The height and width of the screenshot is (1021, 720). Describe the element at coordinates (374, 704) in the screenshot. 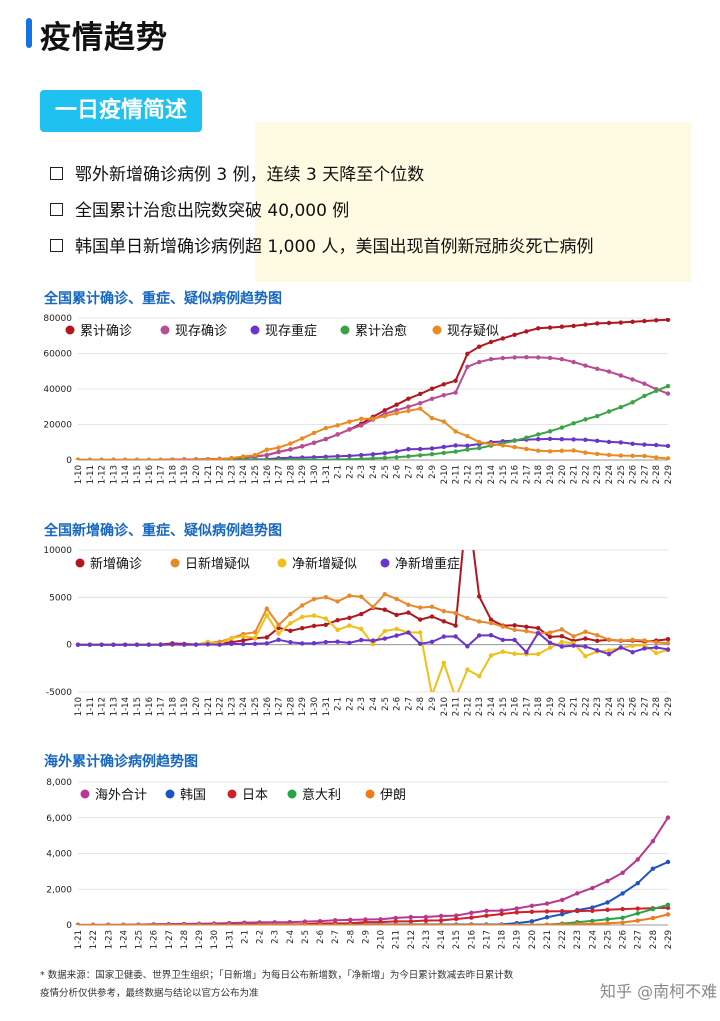

I see `x-tick-label: 2-4` at that location.